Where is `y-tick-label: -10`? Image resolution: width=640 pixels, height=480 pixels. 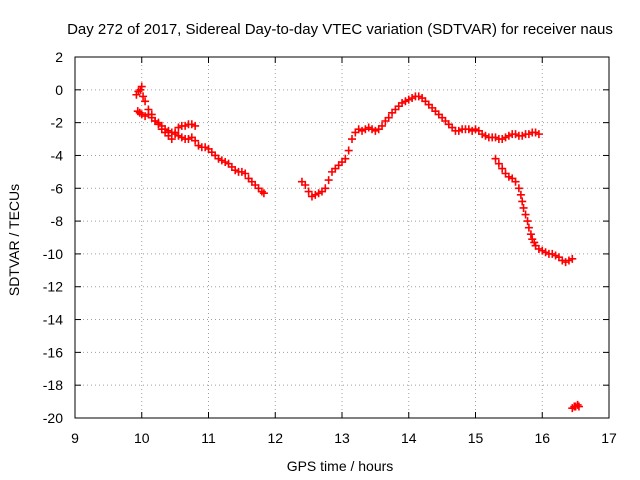
y-tick-label: -10 is located at coordinates (53, 254).